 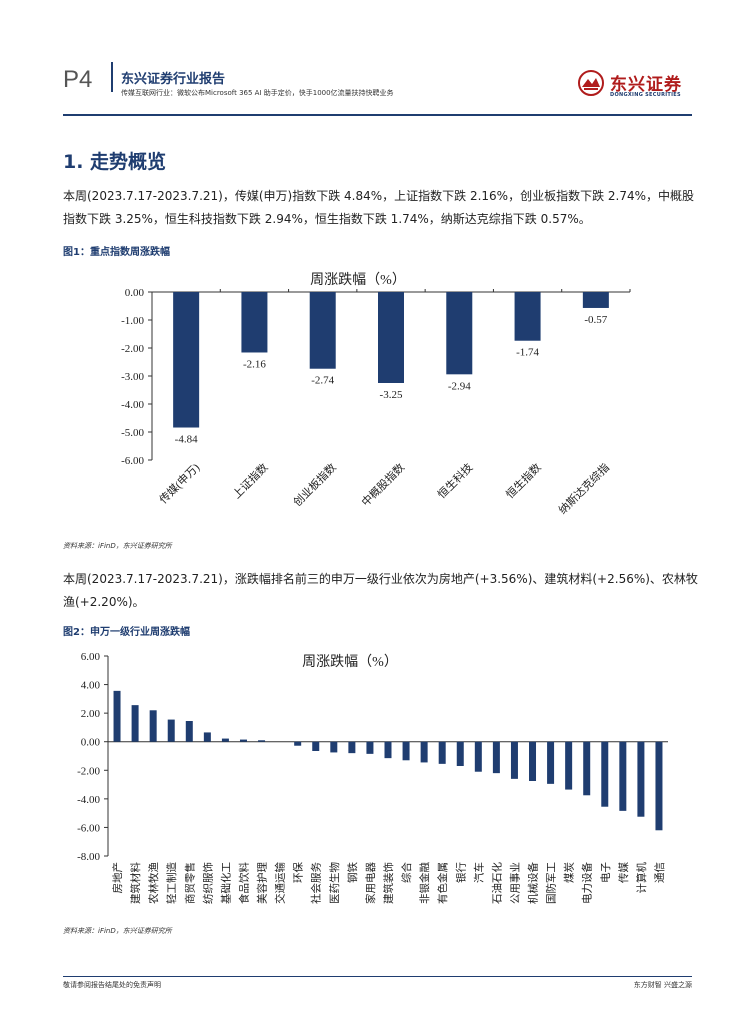 I want to click on figure1-caption: 图1：重点指数周涨跌幅, so click(x=116, y=252).